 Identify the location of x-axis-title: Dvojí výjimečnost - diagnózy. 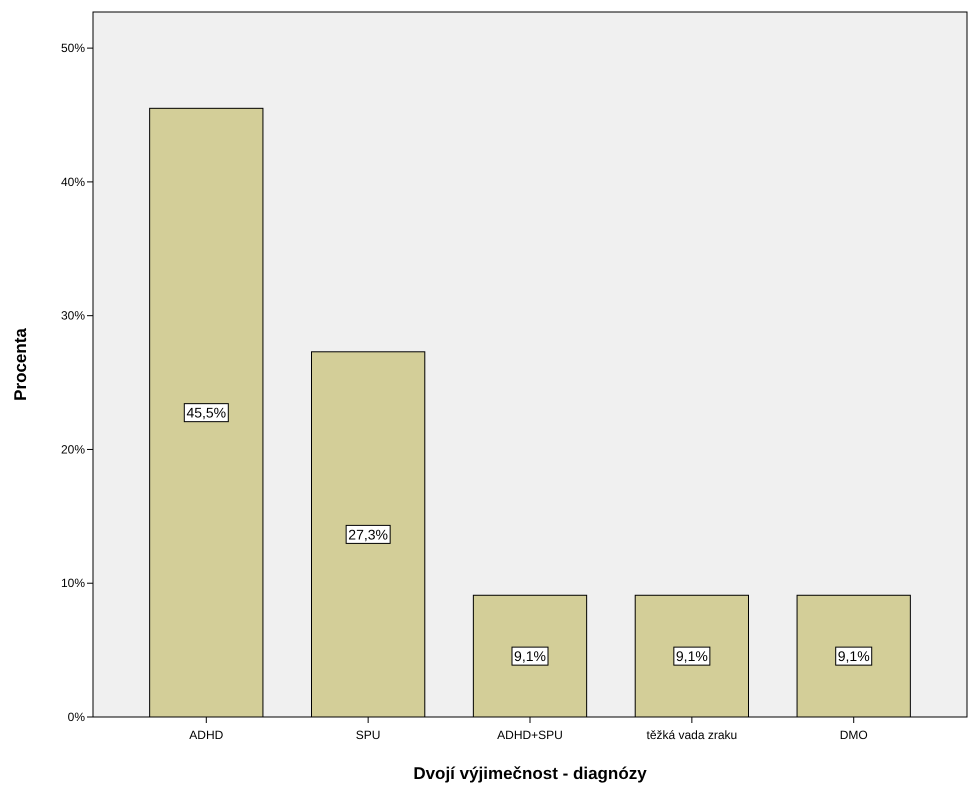
(530, 773).